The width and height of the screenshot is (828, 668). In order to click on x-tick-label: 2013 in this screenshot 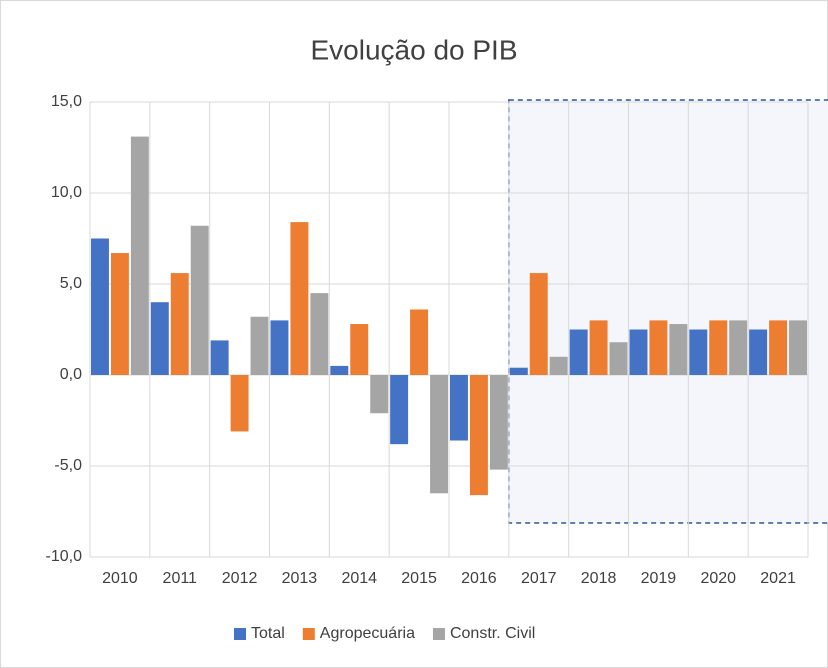, I will do `click(300, 578)`.